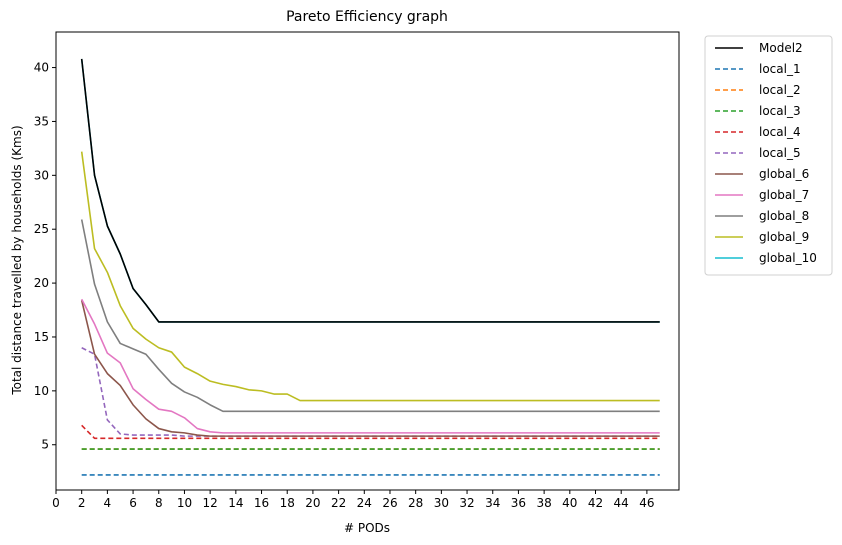 The width and height of the screenshot is (842, 545). What do you see at coordinates (780, 69) in the screenshot?
I see `legend-label: local_1` at bounding box center [780, 69].